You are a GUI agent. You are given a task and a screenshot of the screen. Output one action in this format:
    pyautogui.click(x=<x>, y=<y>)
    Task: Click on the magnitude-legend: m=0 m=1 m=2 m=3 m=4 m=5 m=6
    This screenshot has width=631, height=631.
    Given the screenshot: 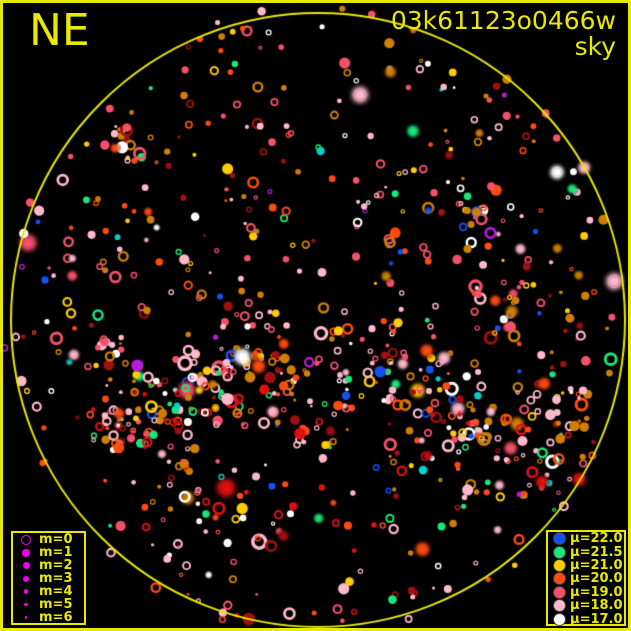 What is the action you would take?
    pyautogui.click(x=48, y=578)
    